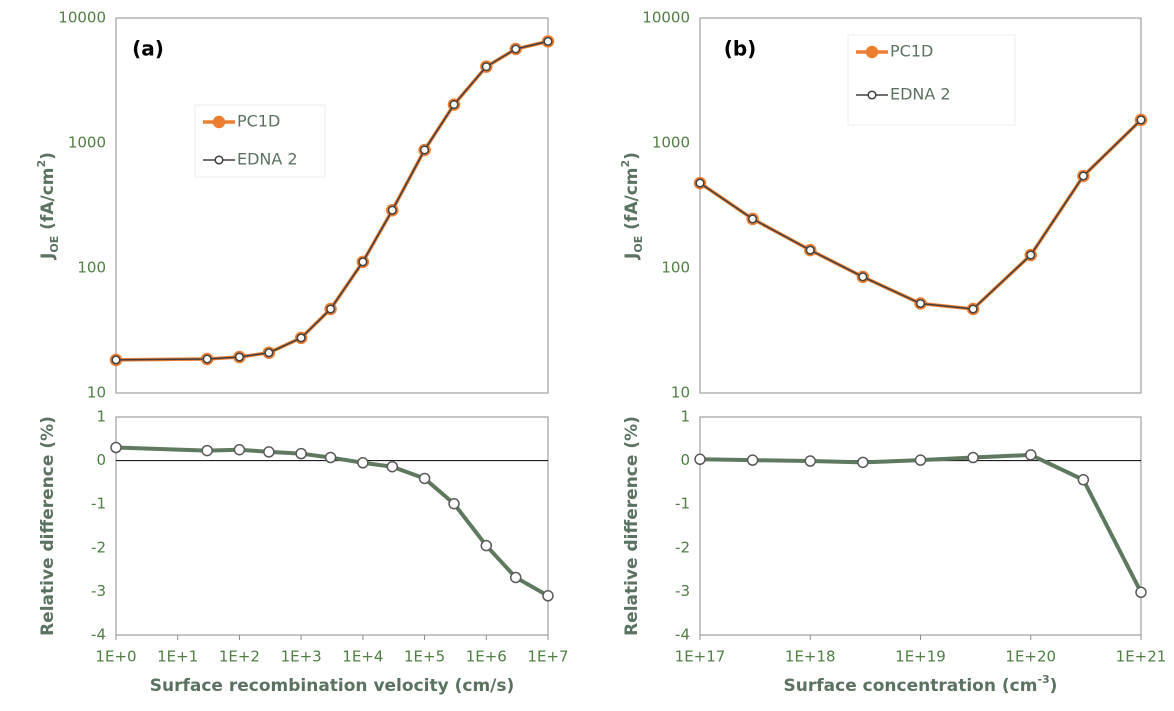  Describe the element at coordinates (682, 591) in the screenshot. I see `y-tick-label: -3` at that location.